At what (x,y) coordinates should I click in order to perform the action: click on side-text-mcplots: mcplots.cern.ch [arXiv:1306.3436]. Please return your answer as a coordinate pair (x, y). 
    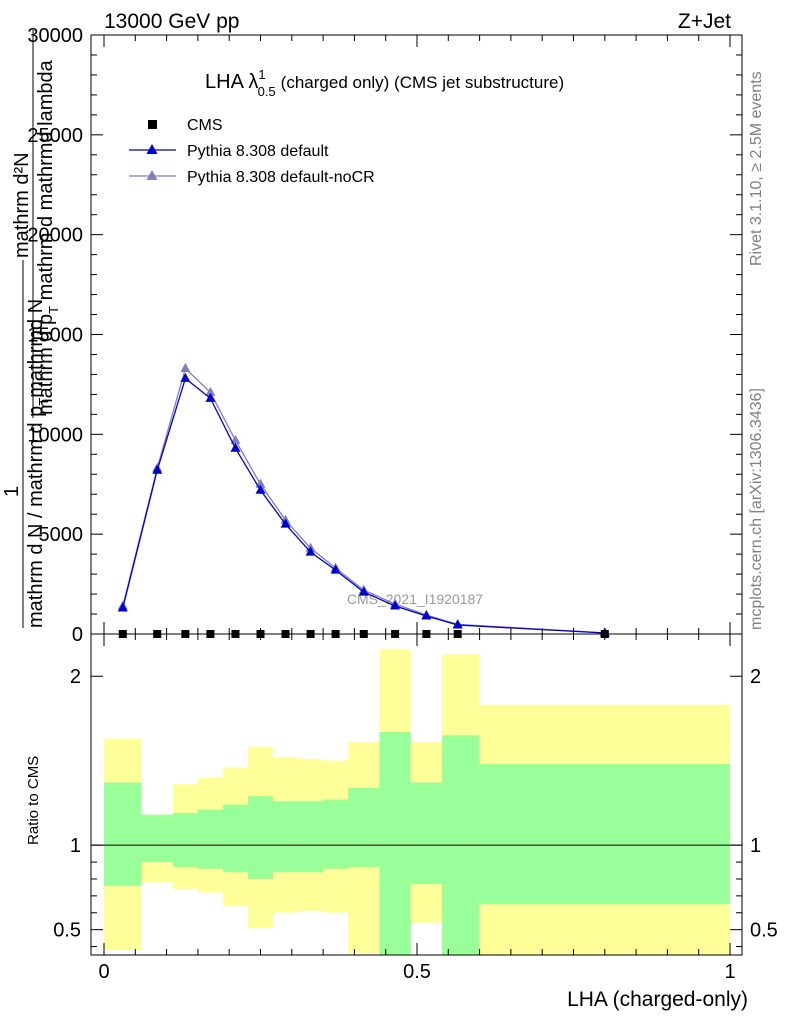
    Looking at the image, I should click on (756, 509).